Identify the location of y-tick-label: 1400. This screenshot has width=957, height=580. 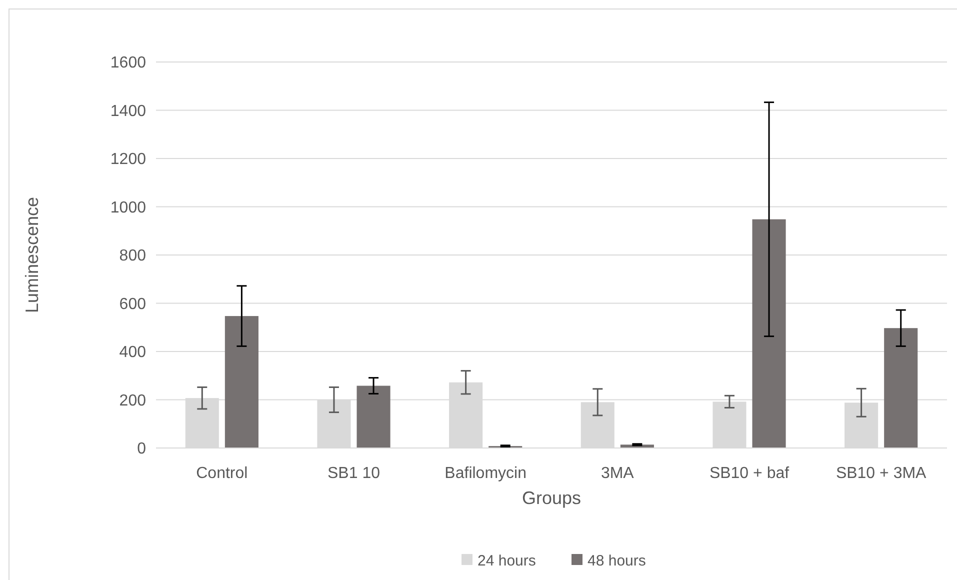
(128, 111).